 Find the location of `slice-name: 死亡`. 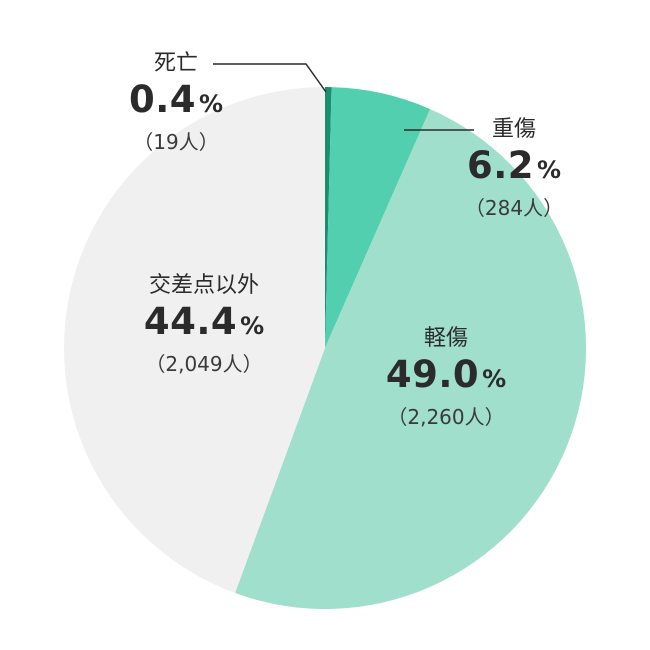

slice-name: 死亡 is located at coordinates (175, 63).